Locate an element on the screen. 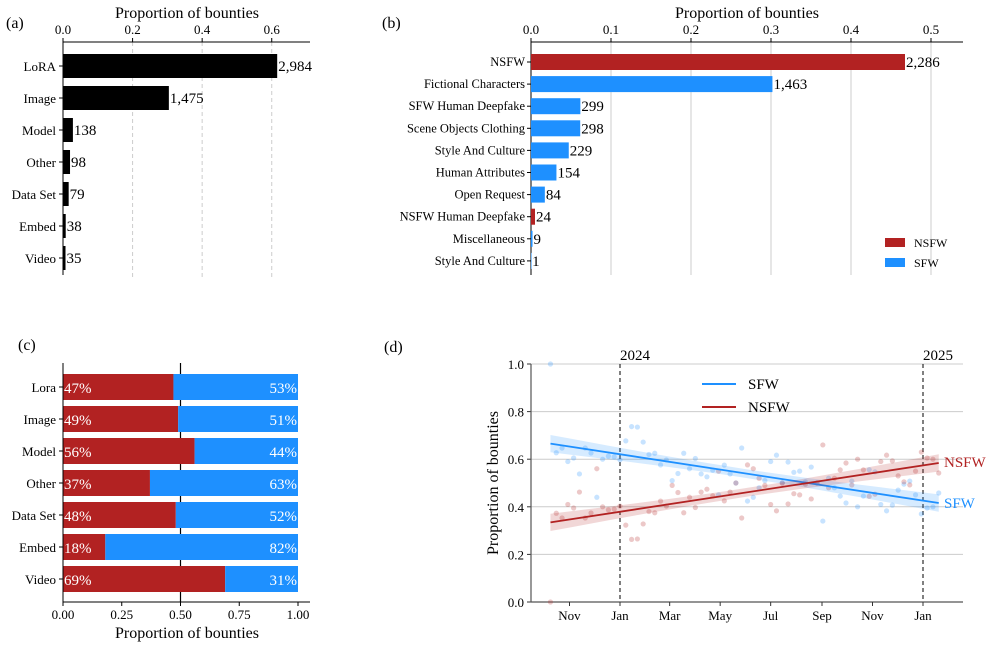  data-label: 154 is located at coordinates (568, 174).